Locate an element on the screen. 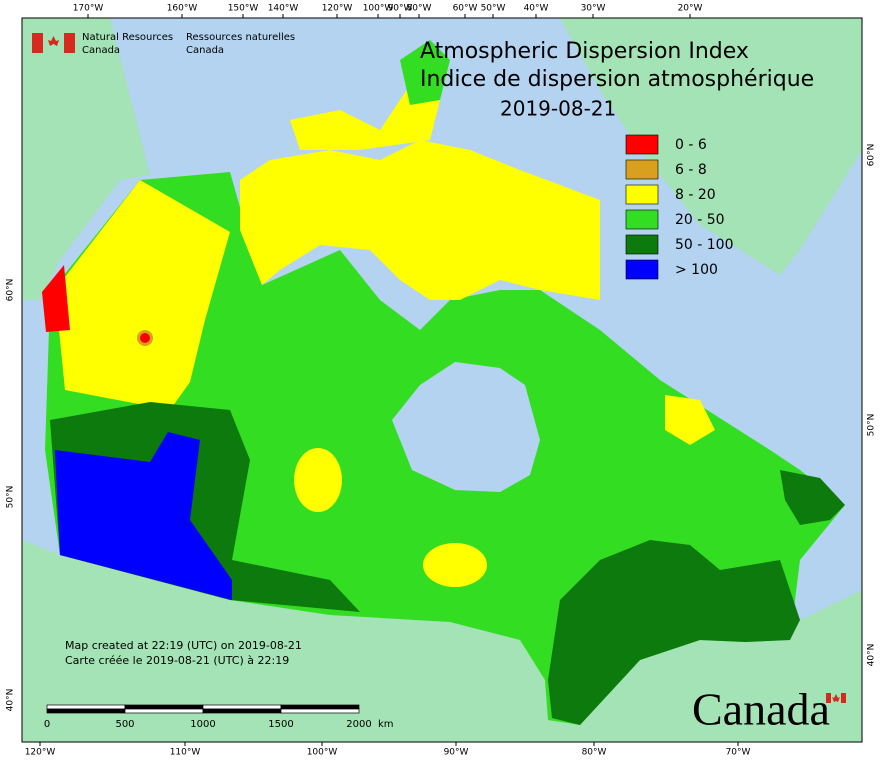 The width and height of the screenshot is (880, 760). bottom-label: 90°W is located at coordinates (456, 753).